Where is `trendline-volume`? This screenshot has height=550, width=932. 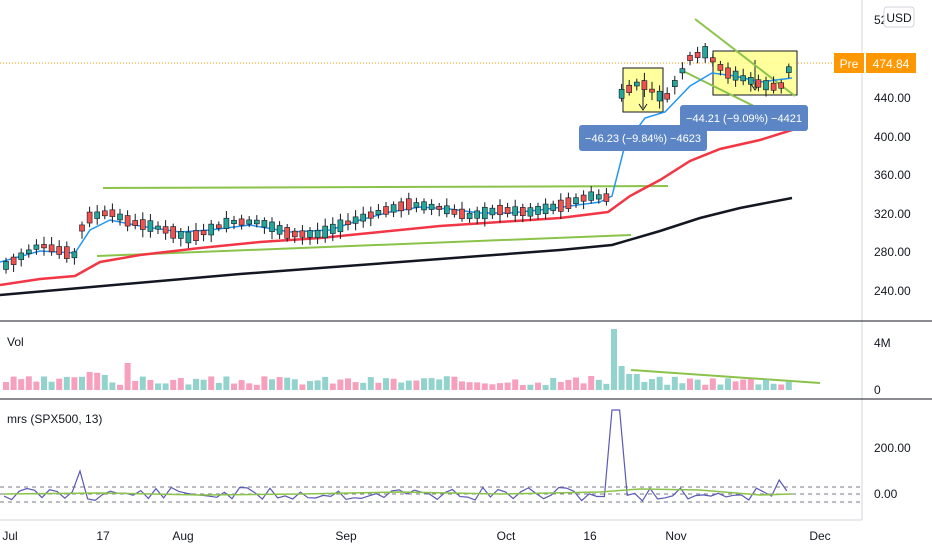
trendline-volume is located at coordinates (725, 376).